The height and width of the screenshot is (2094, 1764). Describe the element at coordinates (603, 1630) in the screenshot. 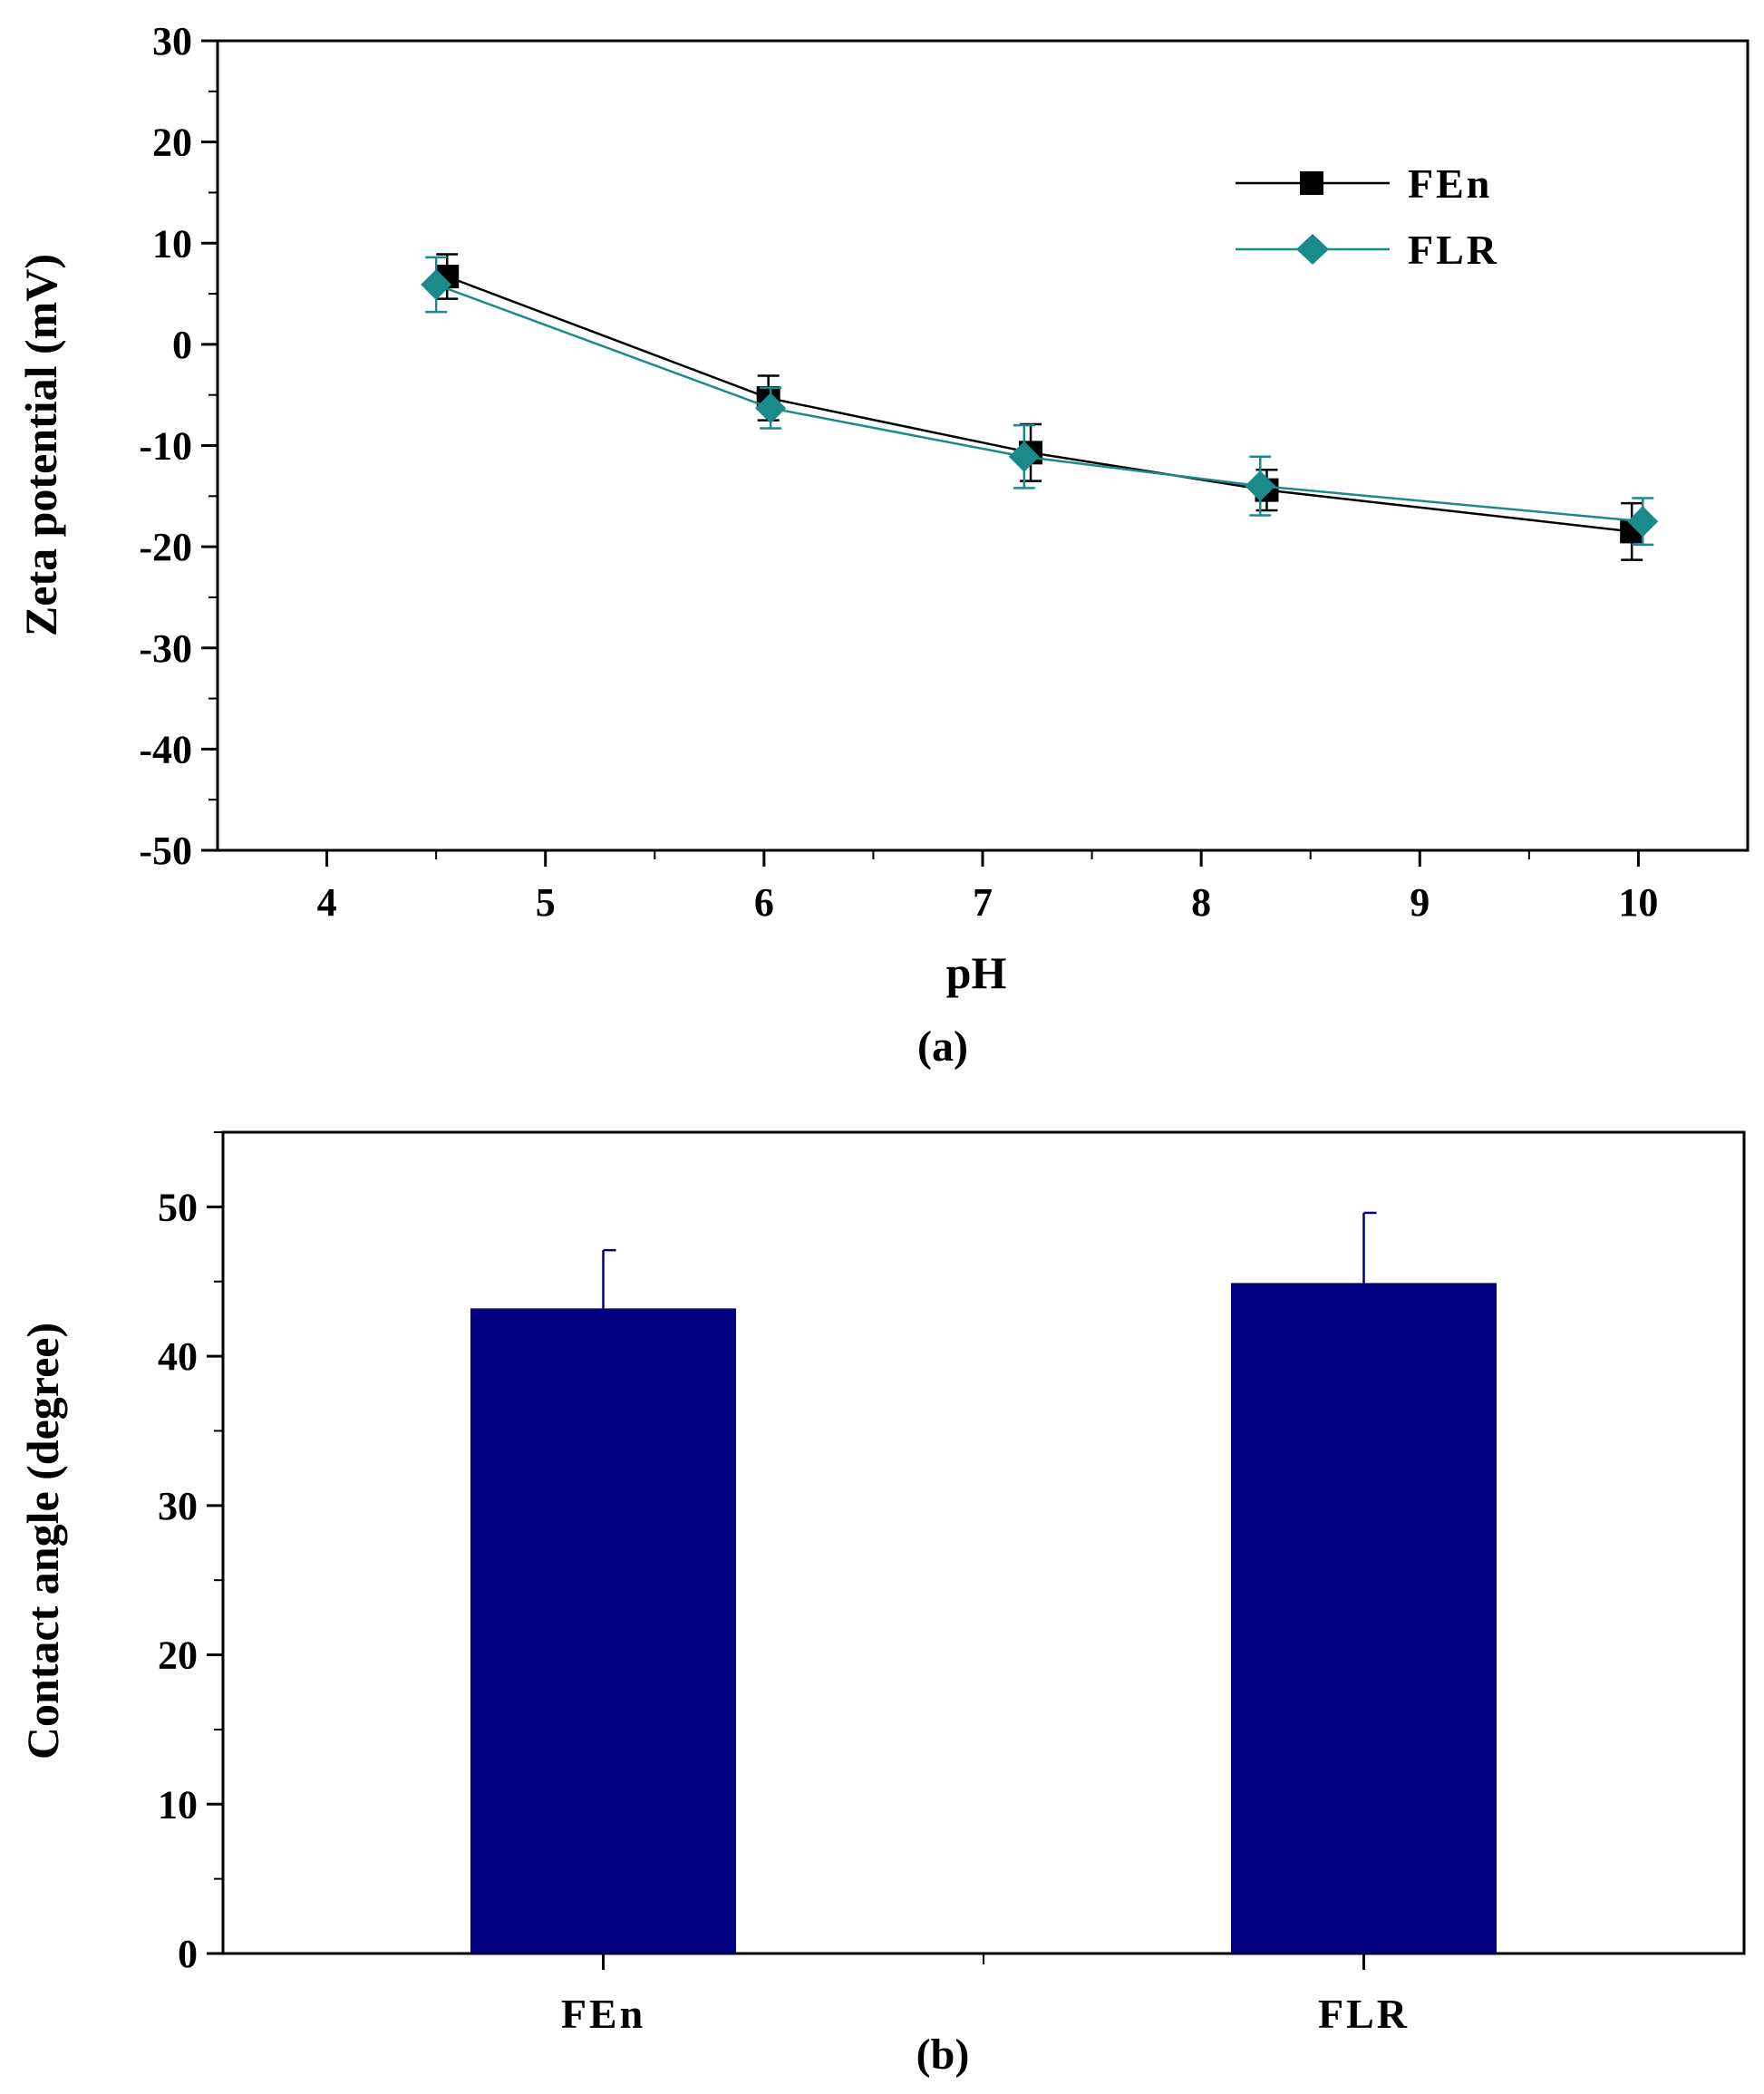

I see `bar-fen` at that location.